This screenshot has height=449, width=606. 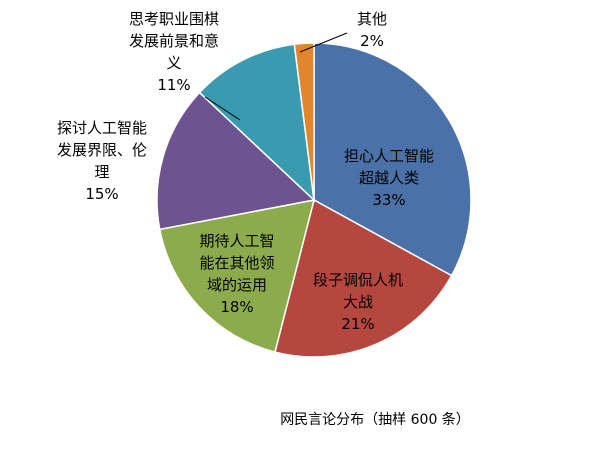 I want to click on slice-name-line: 理, so click(x=101, y=172).